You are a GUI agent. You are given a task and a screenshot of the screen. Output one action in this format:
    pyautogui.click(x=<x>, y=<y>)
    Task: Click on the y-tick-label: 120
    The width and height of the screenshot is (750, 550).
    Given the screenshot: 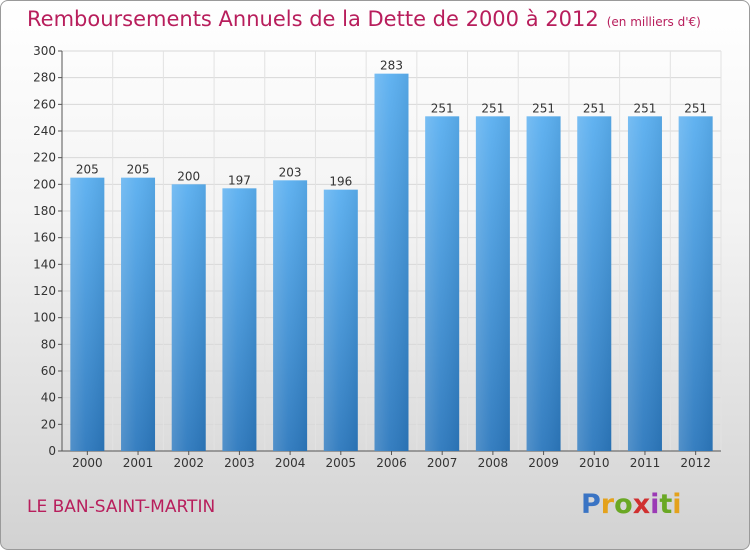 What is the action you would take?
    pyautogui.click(x=44, y=291)
    